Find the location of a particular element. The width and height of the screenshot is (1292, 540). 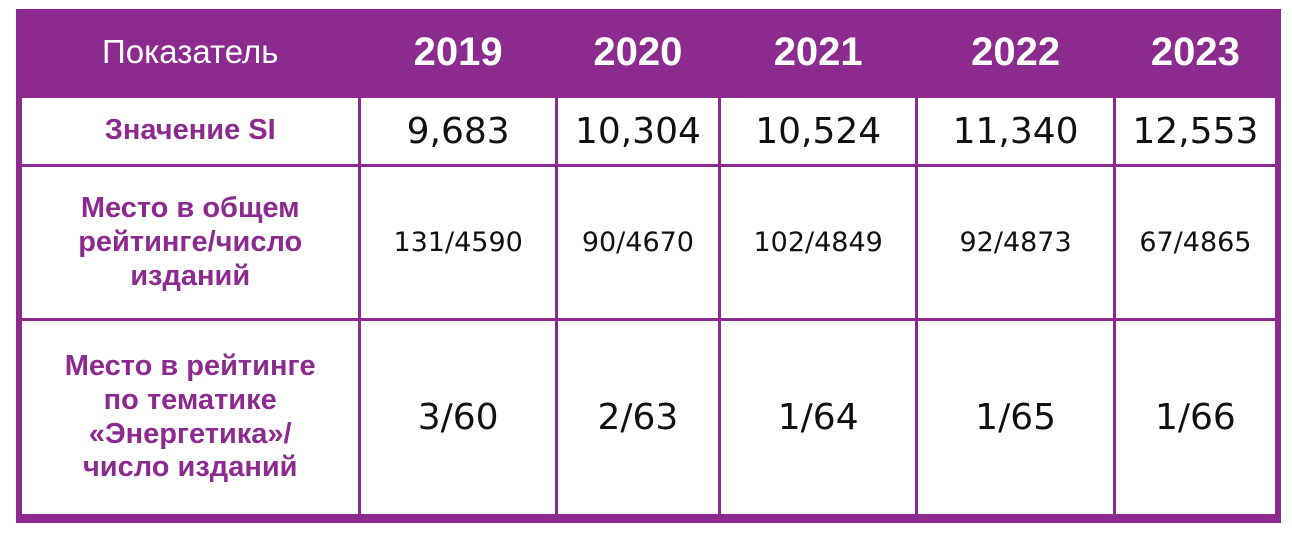

header-indicator-label: Показатель is located at coordinates (190, 52).